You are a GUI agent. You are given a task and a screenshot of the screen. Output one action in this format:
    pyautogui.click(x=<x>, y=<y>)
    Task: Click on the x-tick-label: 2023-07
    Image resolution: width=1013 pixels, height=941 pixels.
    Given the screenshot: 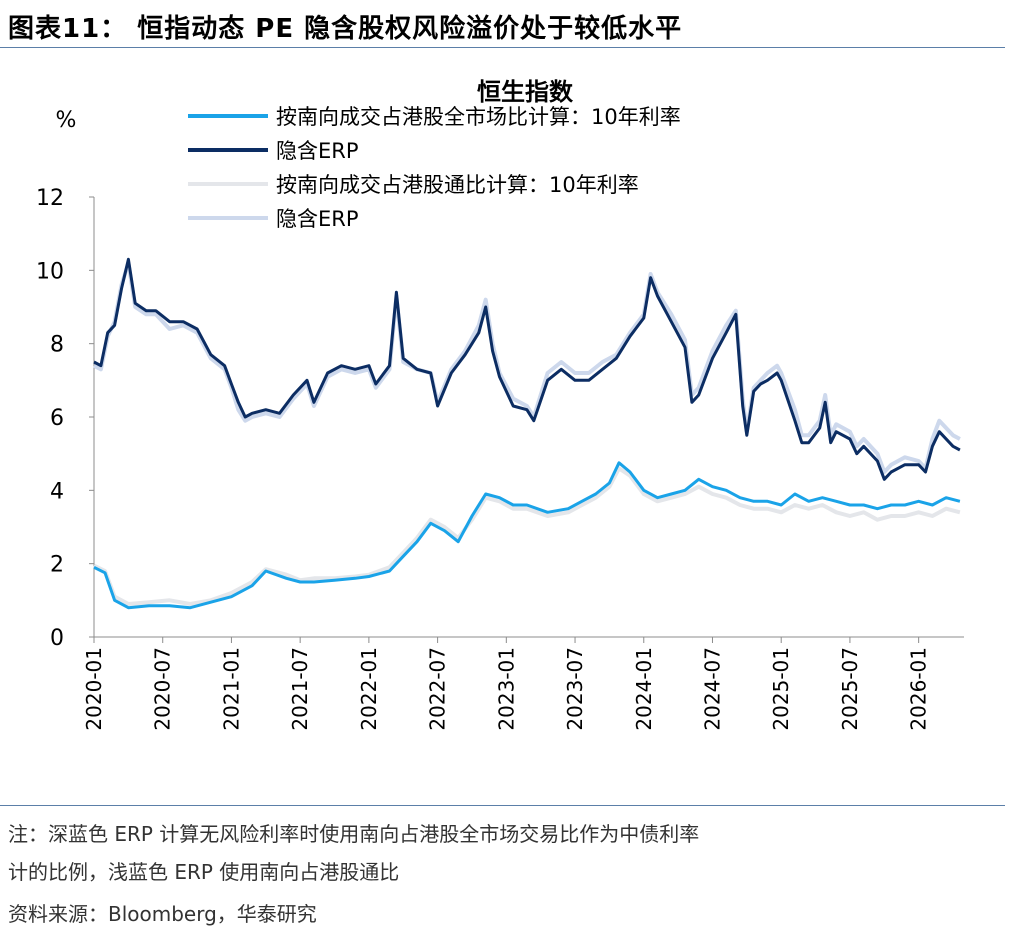 What is the action you would take?
    pyautogui.click(x=575, y=689)
    